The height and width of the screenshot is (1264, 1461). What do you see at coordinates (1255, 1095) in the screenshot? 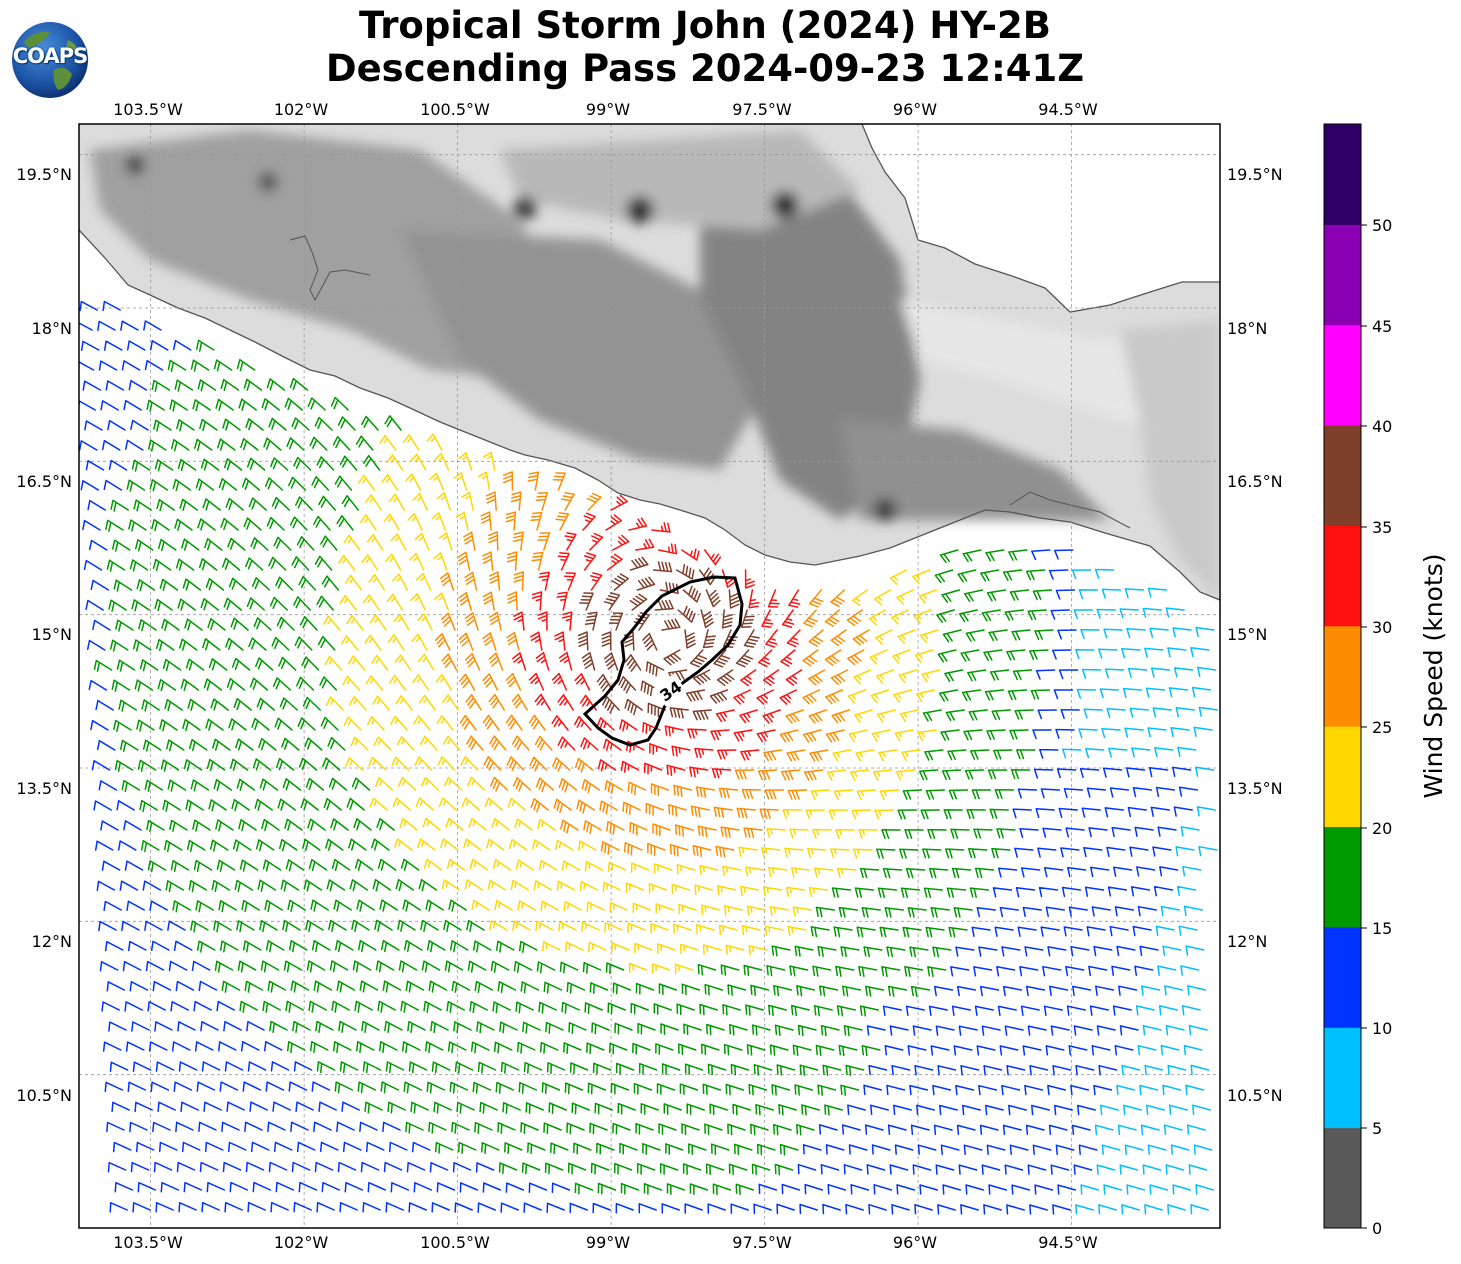
I see `lat-label-right-6: 10.5°N` at bounding box center [1255, 1095].